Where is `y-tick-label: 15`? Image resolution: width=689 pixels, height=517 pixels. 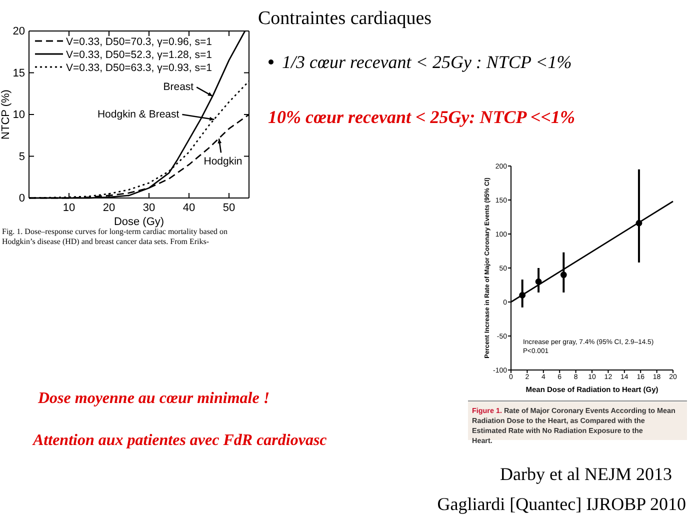
y-tick-label: 15 is located at coordinates (18, 73).